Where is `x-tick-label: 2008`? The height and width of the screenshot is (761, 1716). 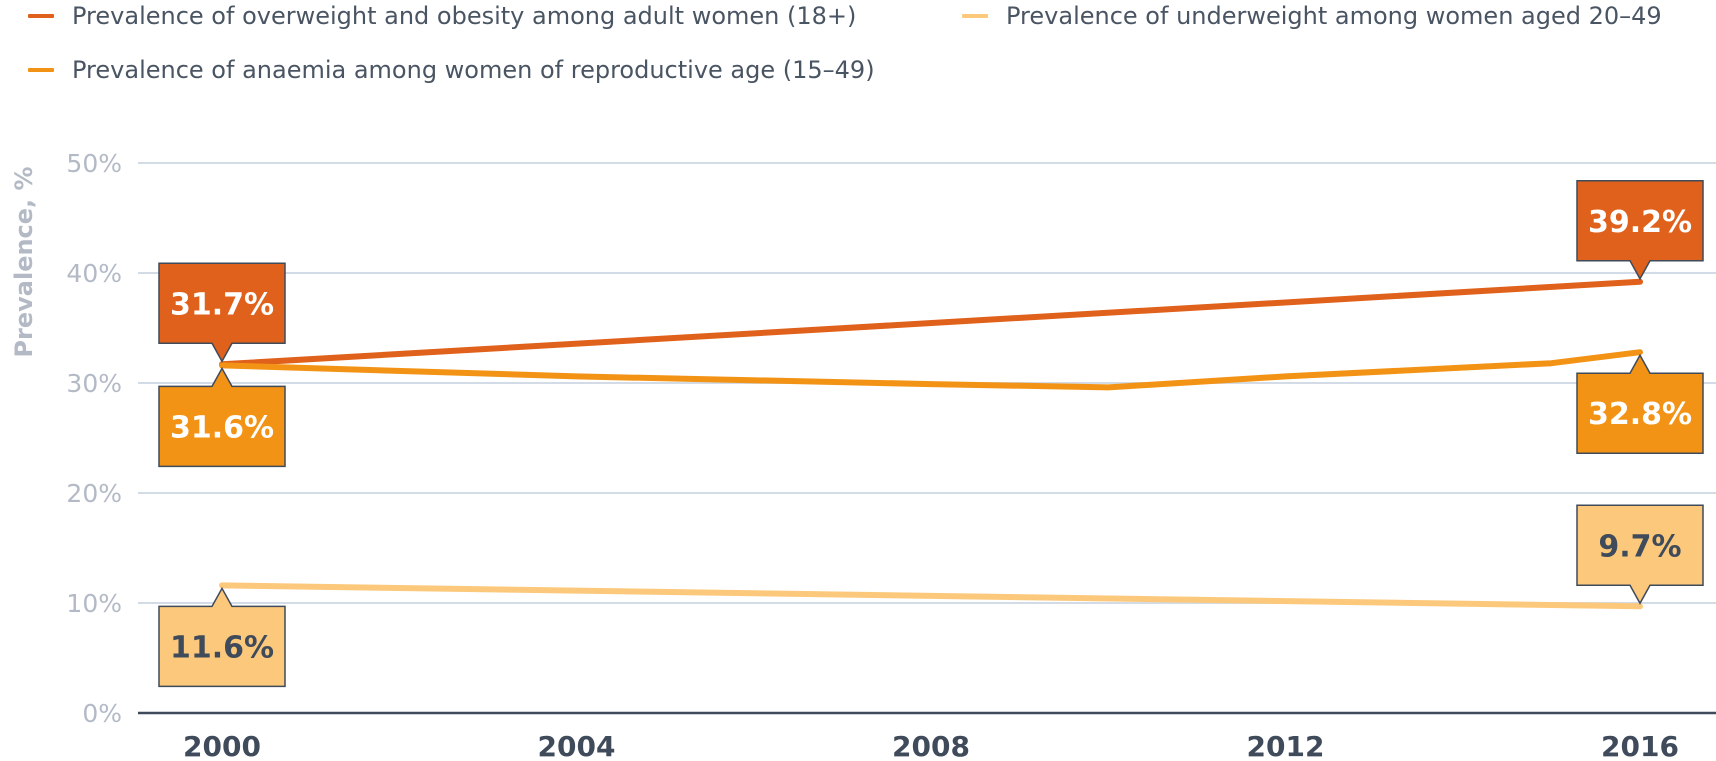 x-tick-label: 2008 is located at coordinates (931, 745).